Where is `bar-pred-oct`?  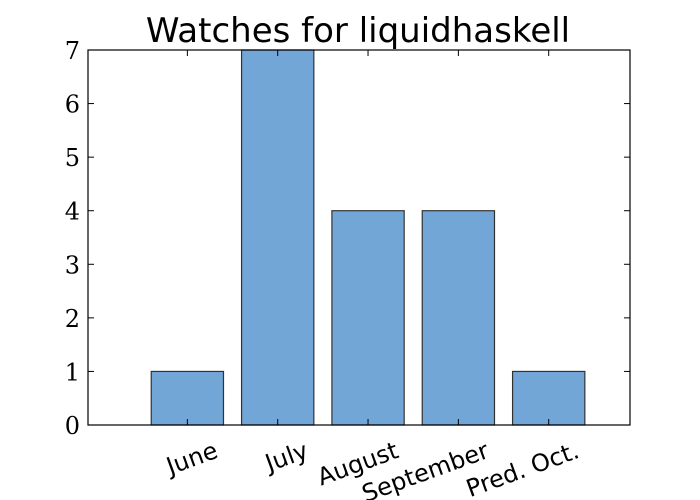 bar-pred-oct is located at coordinates (548, 398).